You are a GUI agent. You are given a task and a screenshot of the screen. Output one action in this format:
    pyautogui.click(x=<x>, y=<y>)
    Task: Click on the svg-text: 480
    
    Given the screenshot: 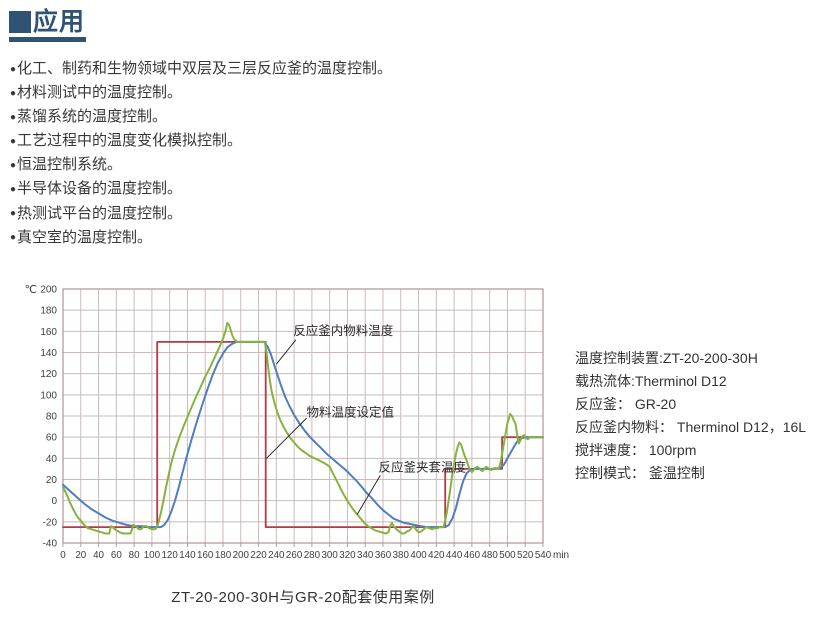 What is the action you would take?
    pyautogui.click(x=489, y=555)
    